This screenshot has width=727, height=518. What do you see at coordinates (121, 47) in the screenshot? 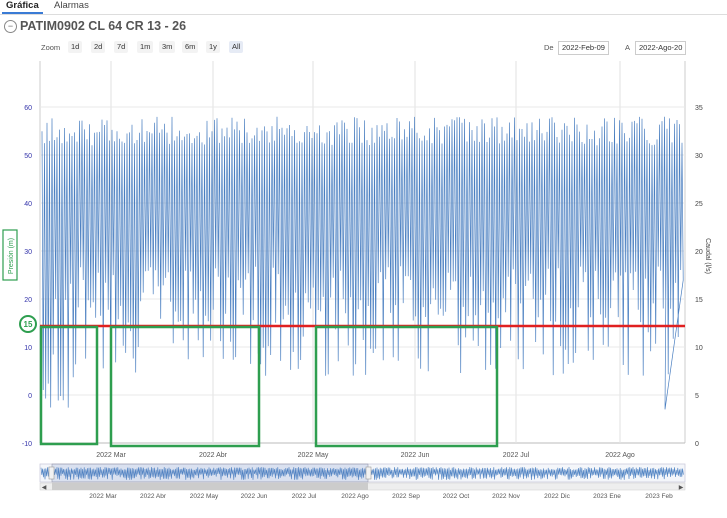
I see `zoom-button-7d: 7d` at bounding box center [121, 47].